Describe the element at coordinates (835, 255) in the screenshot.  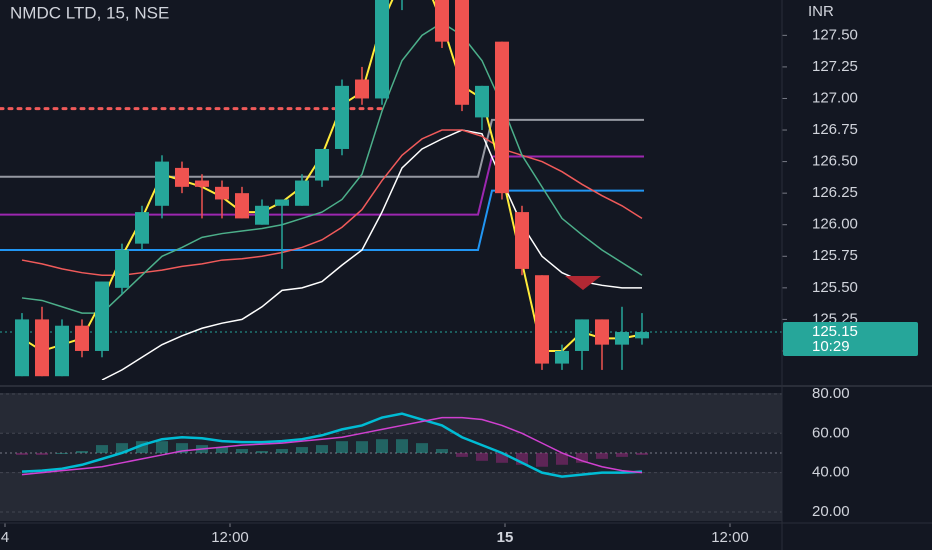
I see `y-tick-label: 125.75` at that location.